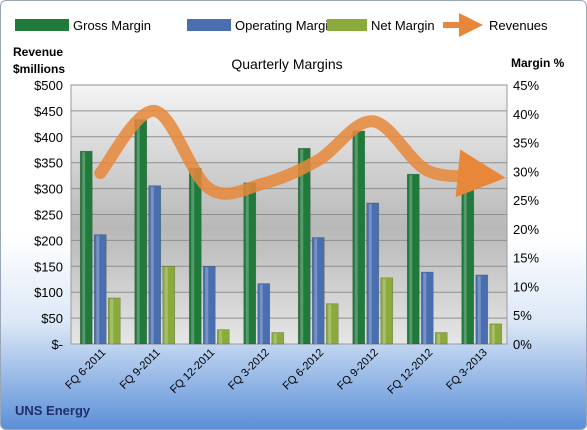  I want to click on legend-label-gross-margin: Gross Margin, so click(112, 25).